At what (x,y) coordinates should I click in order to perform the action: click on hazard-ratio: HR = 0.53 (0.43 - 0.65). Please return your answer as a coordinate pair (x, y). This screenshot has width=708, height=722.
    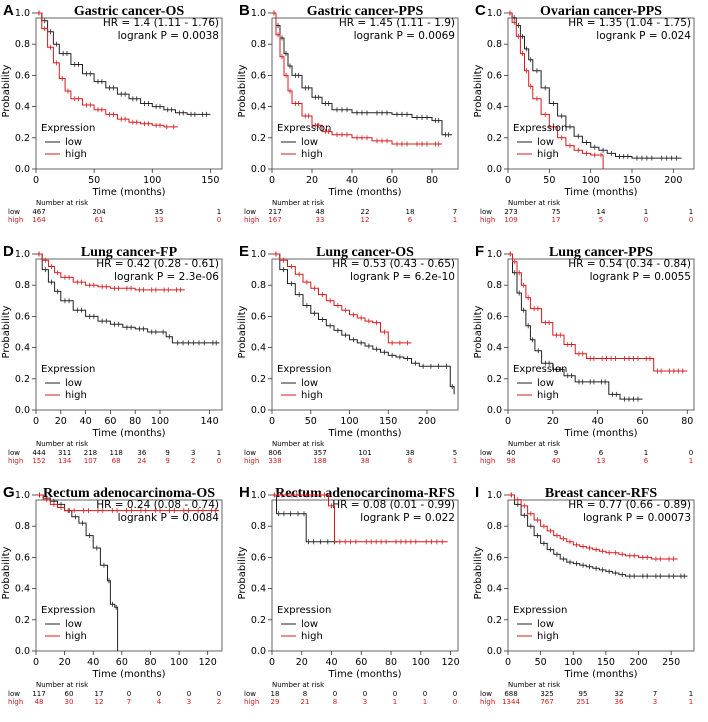
    Looking at the image, I should click on (393, 264).